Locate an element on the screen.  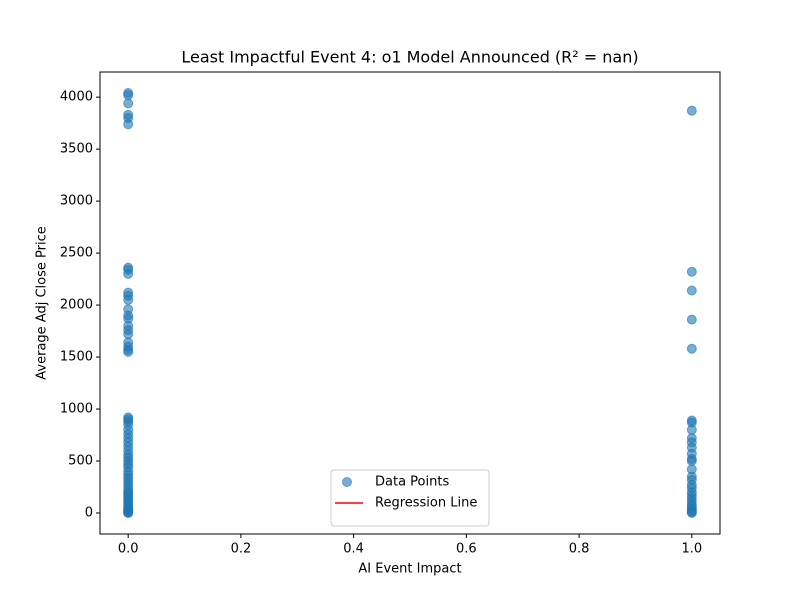
legend-label: Regression Line is located at coordinates (426, 503).